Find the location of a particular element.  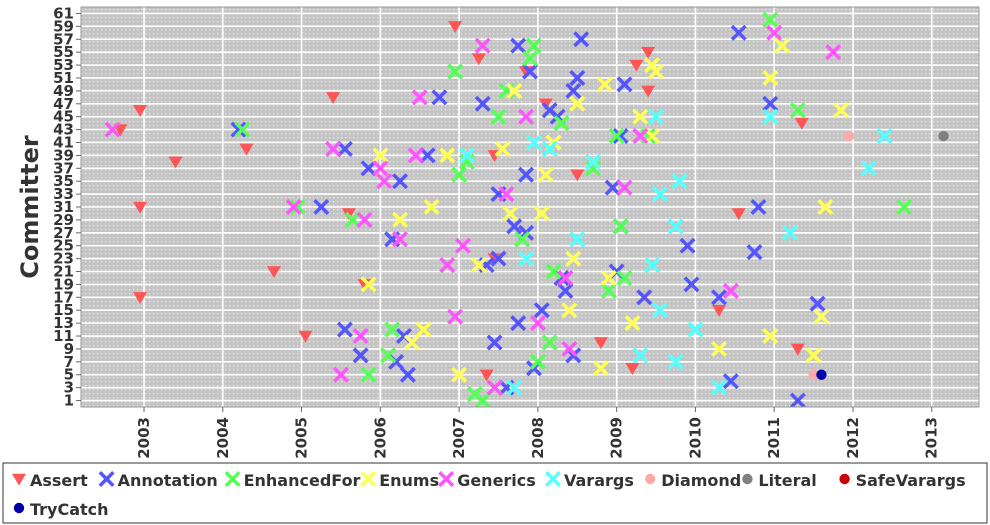

legend-item-enums: Enums is located at coordinates (399, 480).